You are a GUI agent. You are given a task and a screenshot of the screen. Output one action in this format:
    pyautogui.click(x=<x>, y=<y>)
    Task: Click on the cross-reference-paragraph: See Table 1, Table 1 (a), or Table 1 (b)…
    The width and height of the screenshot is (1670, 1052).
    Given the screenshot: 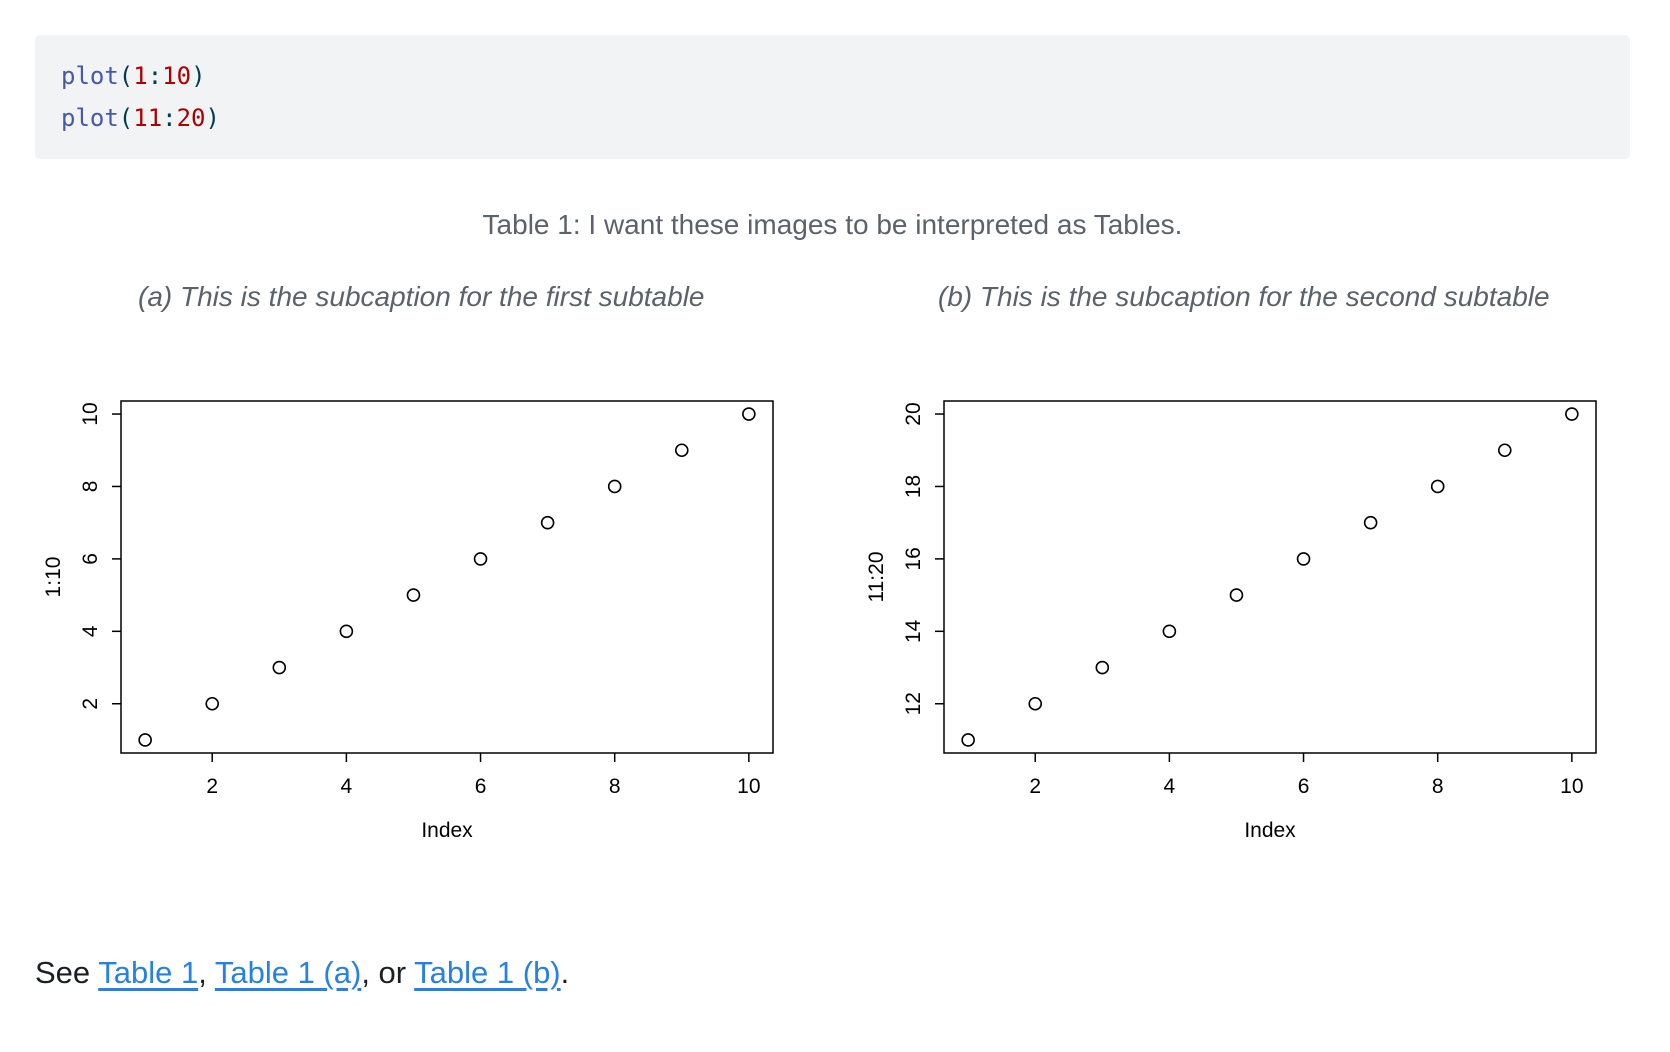 What is the action you would take?
    pyautogui.click(x=833, y=973)
    